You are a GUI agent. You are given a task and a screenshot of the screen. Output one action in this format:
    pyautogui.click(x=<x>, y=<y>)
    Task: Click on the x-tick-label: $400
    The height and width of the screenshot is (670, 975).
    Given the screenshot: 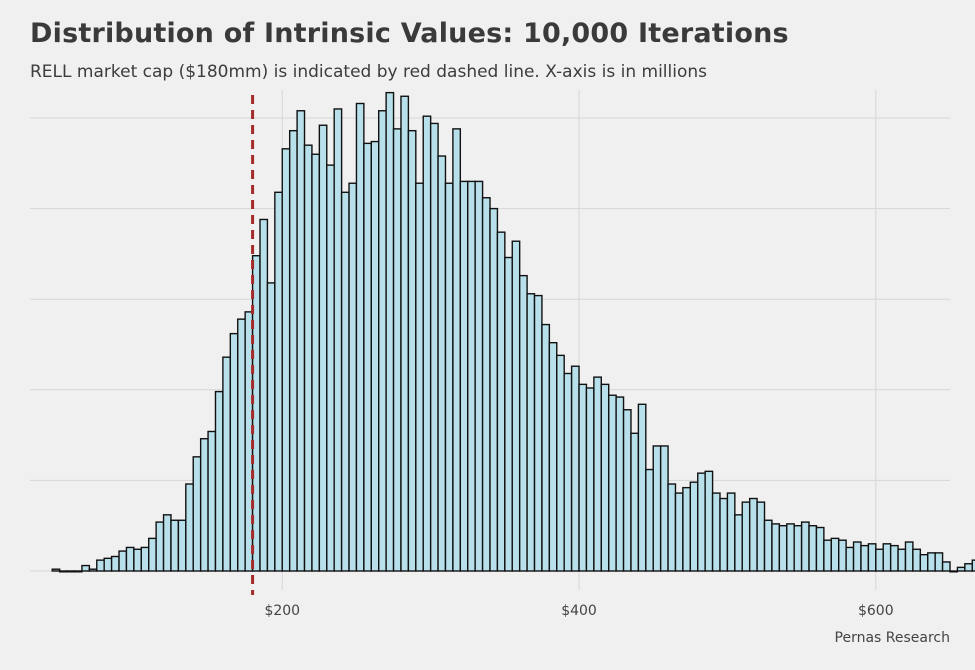 What is the action you would take?
    pyautogui.click(x=579, y=611)
    